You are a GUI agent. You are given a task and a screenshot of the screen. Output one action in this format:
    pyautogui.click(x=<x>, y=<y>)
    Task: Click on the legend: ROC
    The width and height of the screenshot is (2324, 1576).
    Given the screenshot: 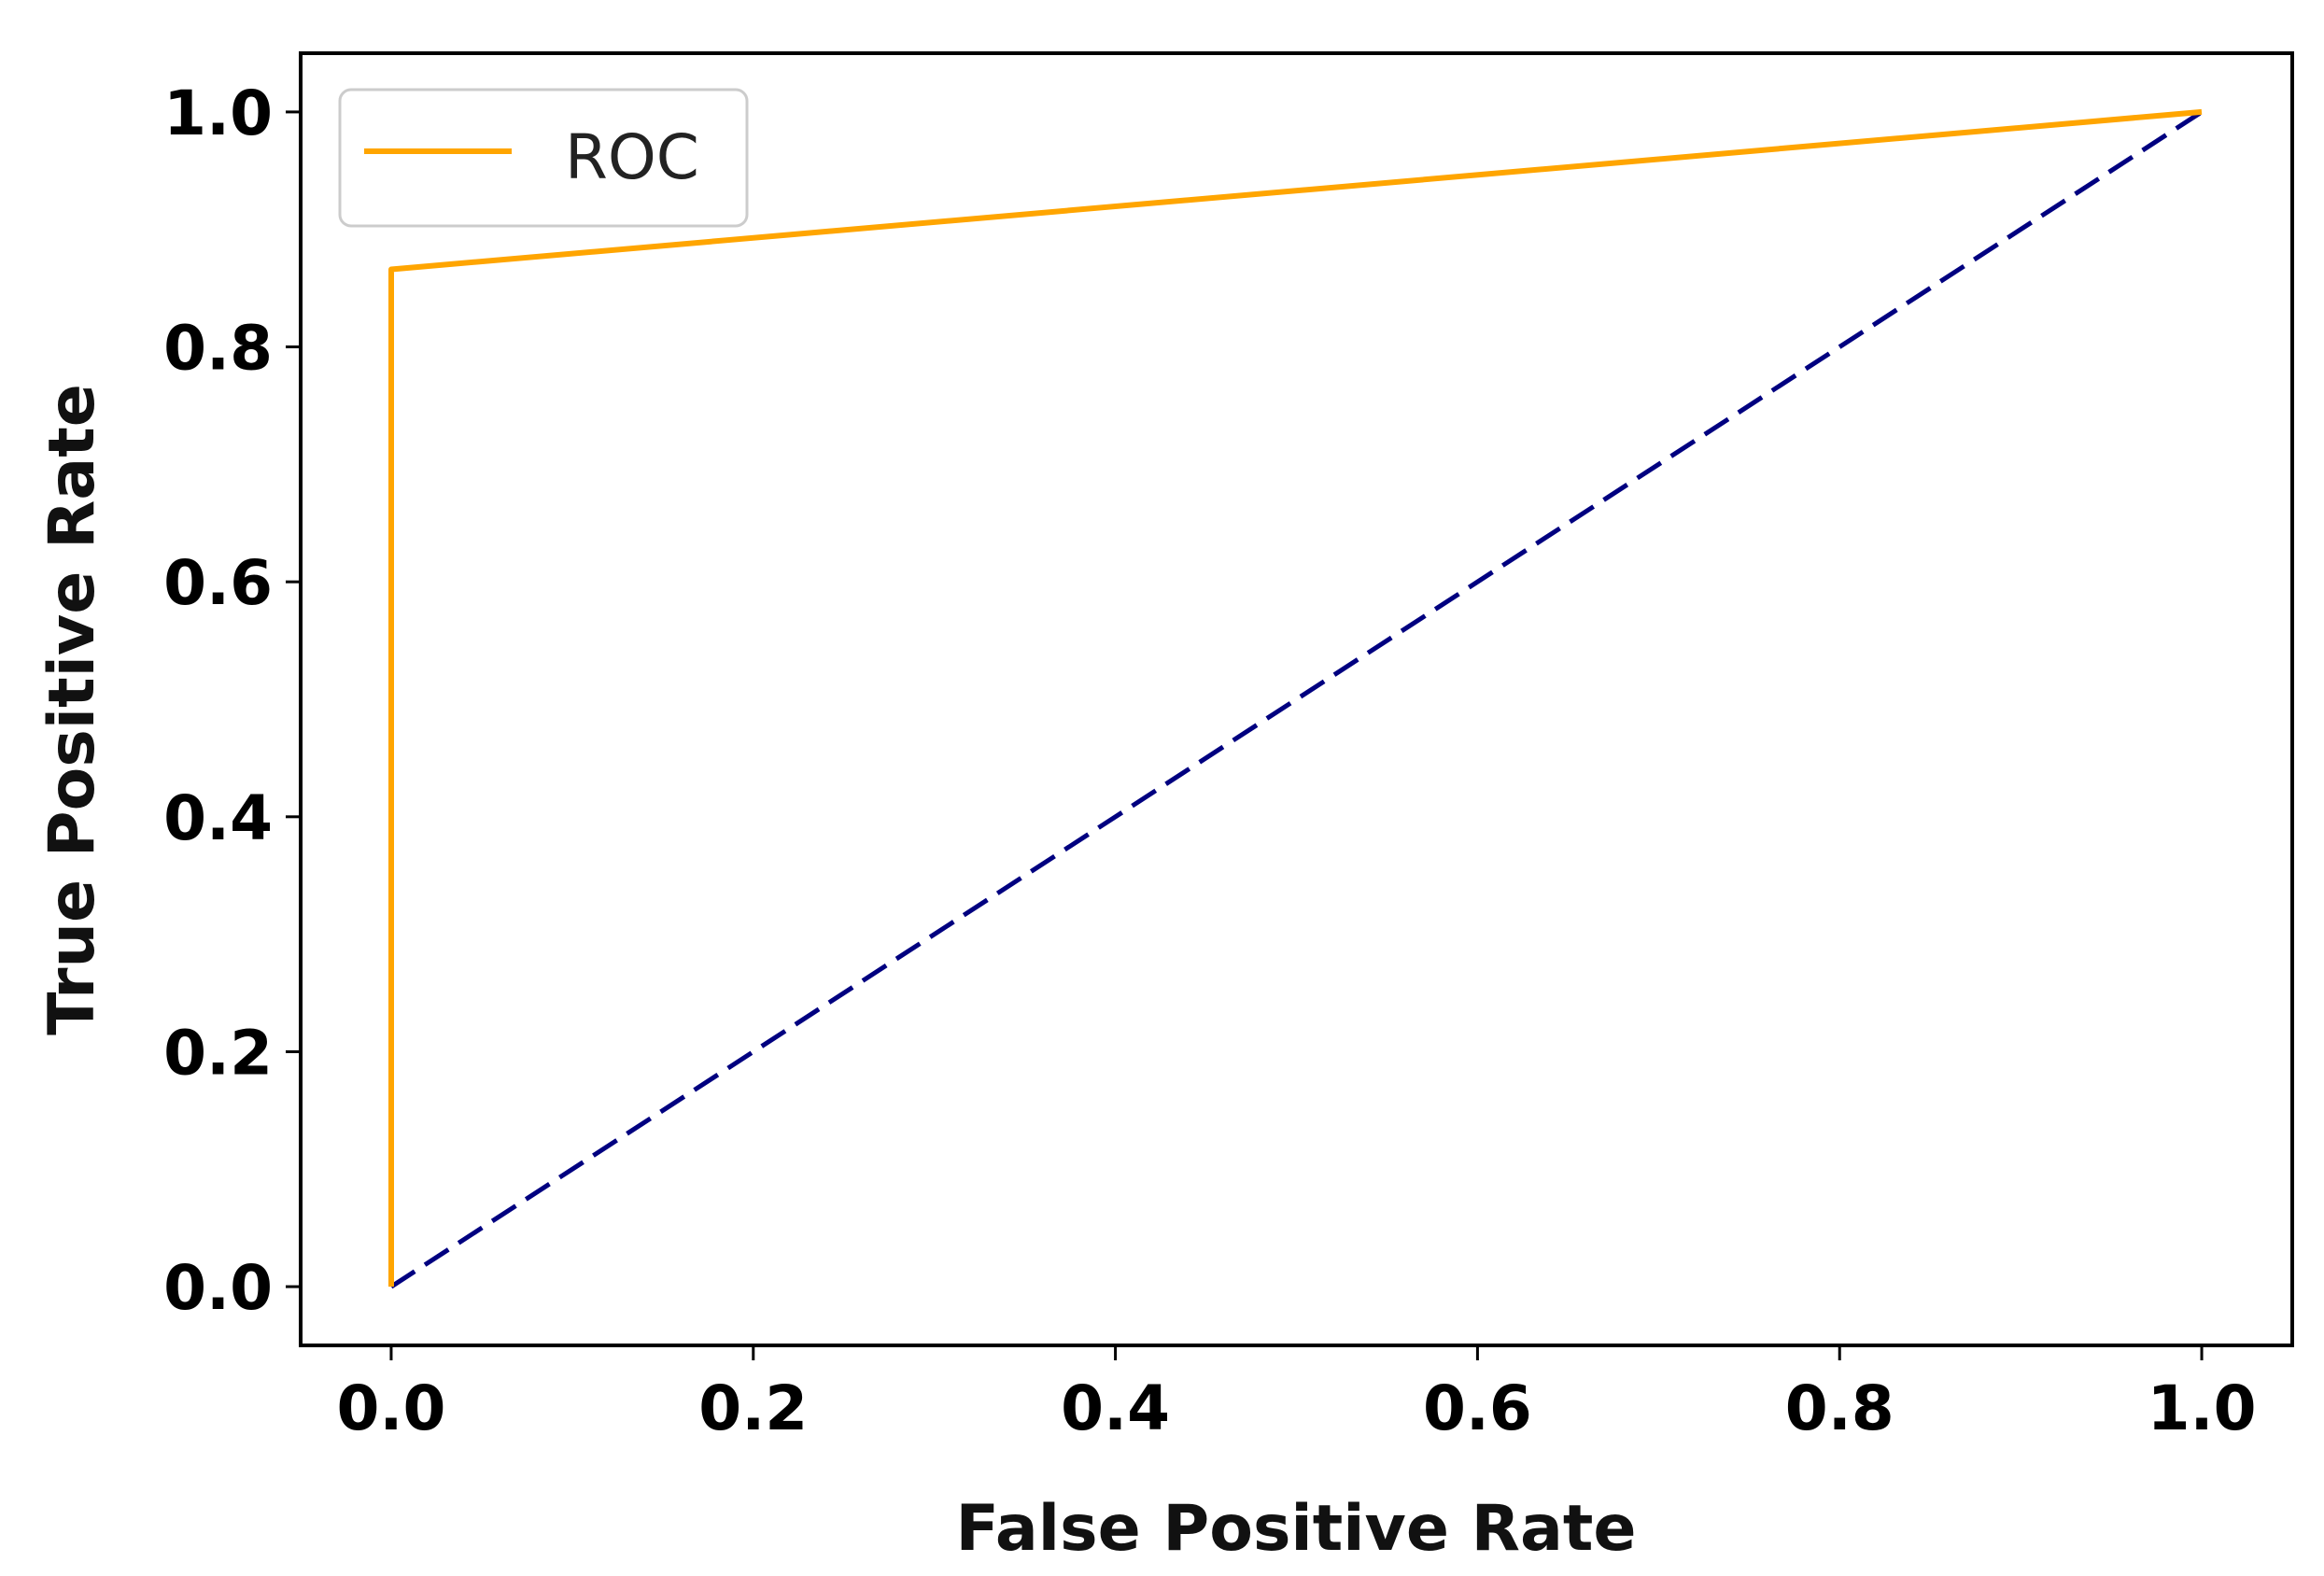 What is the action you would take?
    pyautogui.click(x=544, y=158)
    